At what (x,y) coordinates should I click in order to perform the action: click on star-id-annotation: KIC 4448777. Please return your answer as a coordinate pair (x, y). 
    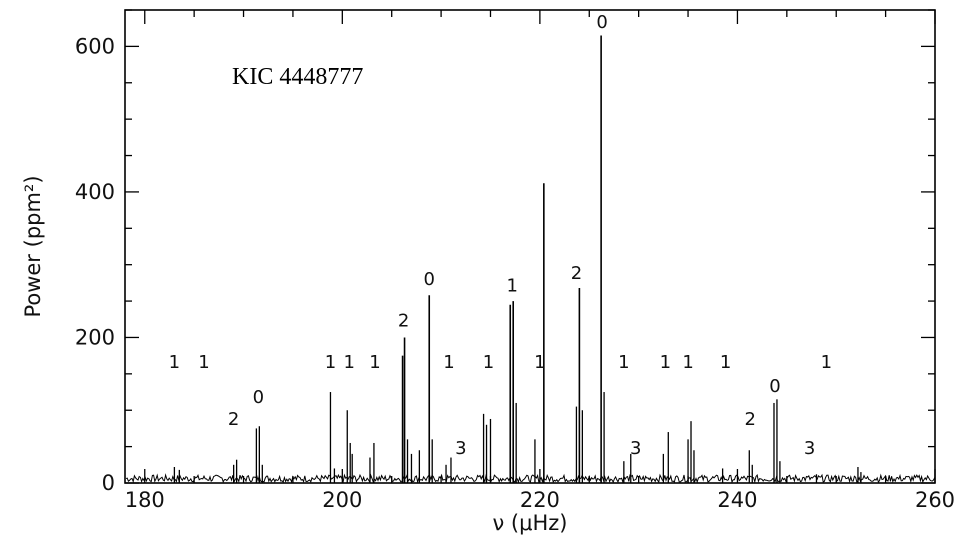
    Looking at the image, I should click on (297, 77).